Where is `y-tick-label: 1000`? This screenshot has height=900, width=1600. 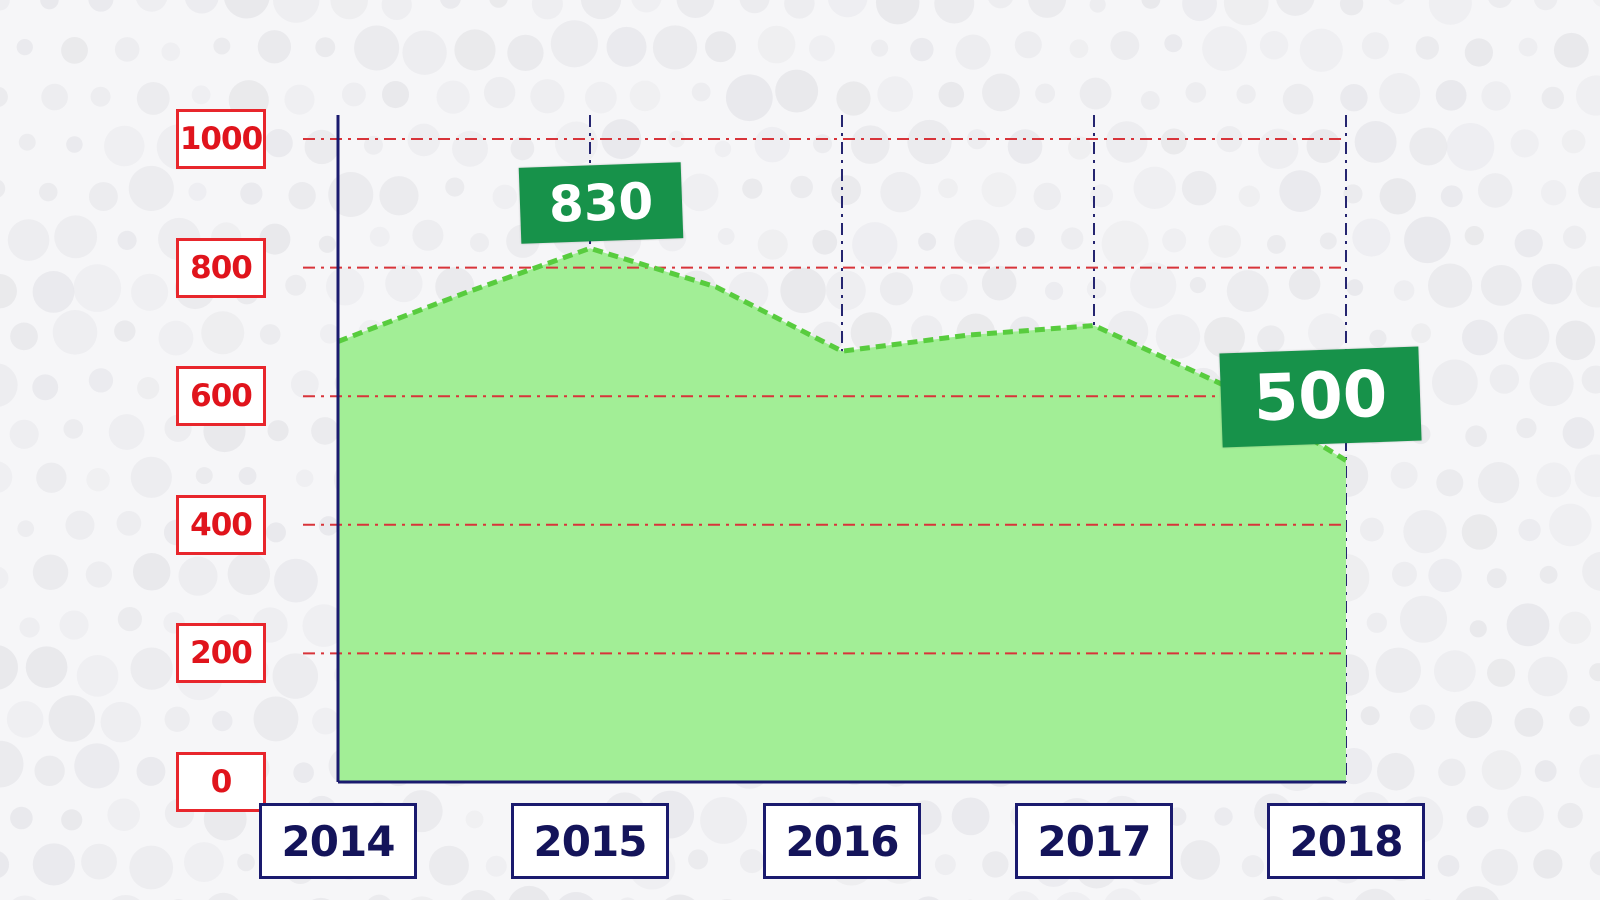 y-tick-label: 1000 is located at coordinates (221, 139).